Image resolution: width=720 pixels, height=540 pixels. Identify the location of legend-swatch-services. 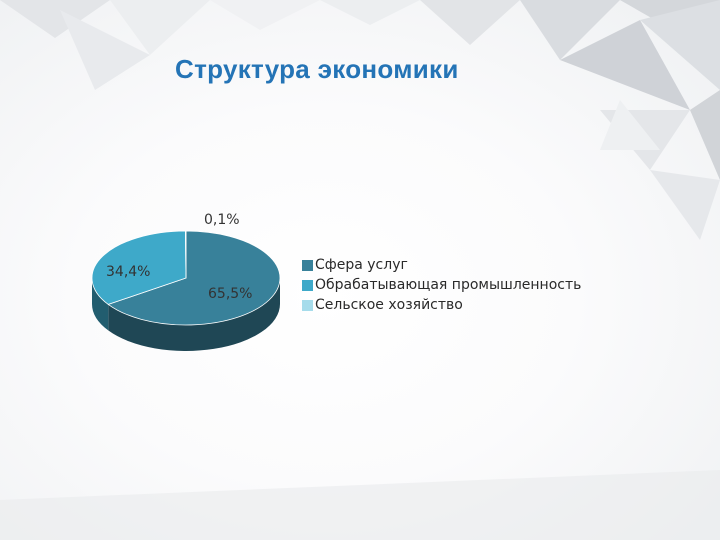
(307, 265).